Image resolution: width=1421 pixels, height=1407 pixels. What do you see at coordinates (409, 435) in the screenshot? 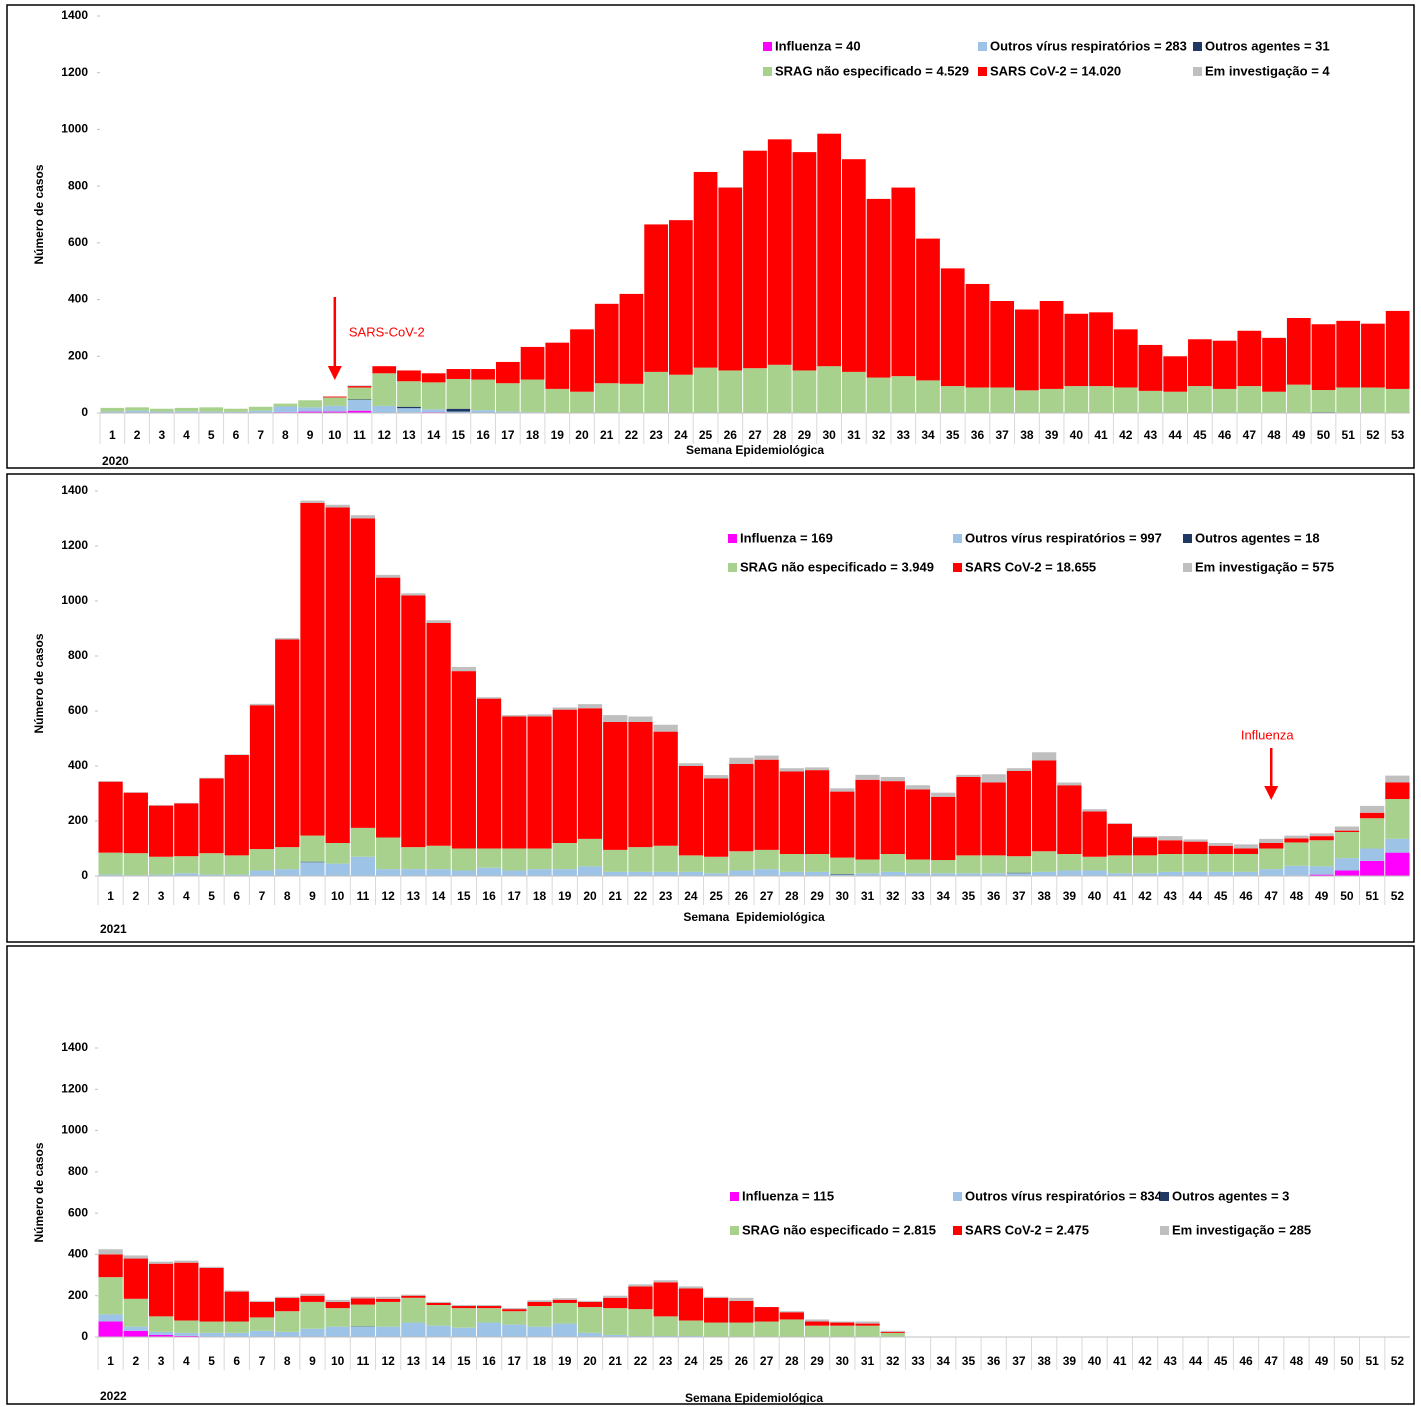
I see `x-tick-label: 13` at bounding box center [409, 435].